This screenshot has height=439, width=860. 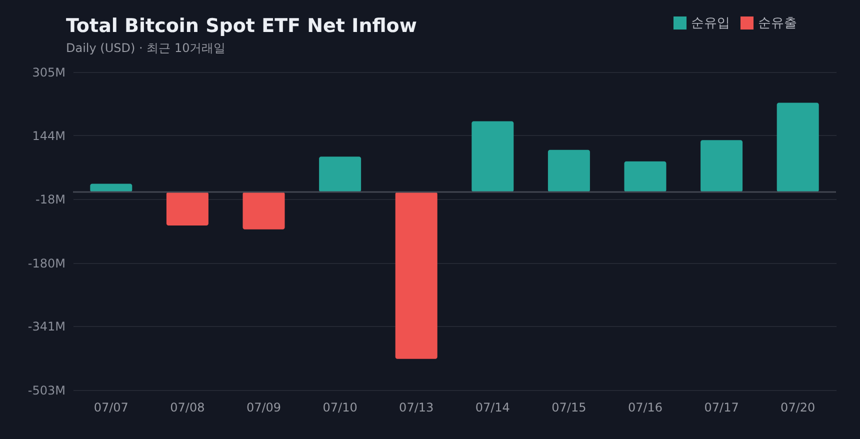 I want to click on x-tick-label: 07/10, so click(x=340, y=407).